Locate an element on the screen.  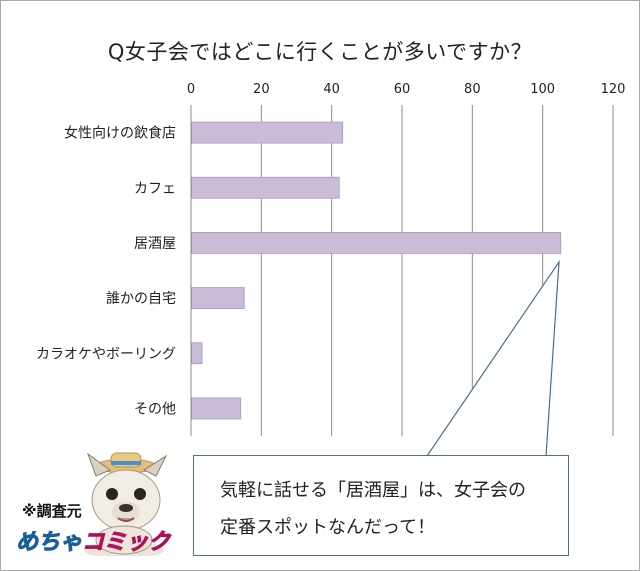
x-tick-label: 20 is located at coordinates (261, 89).